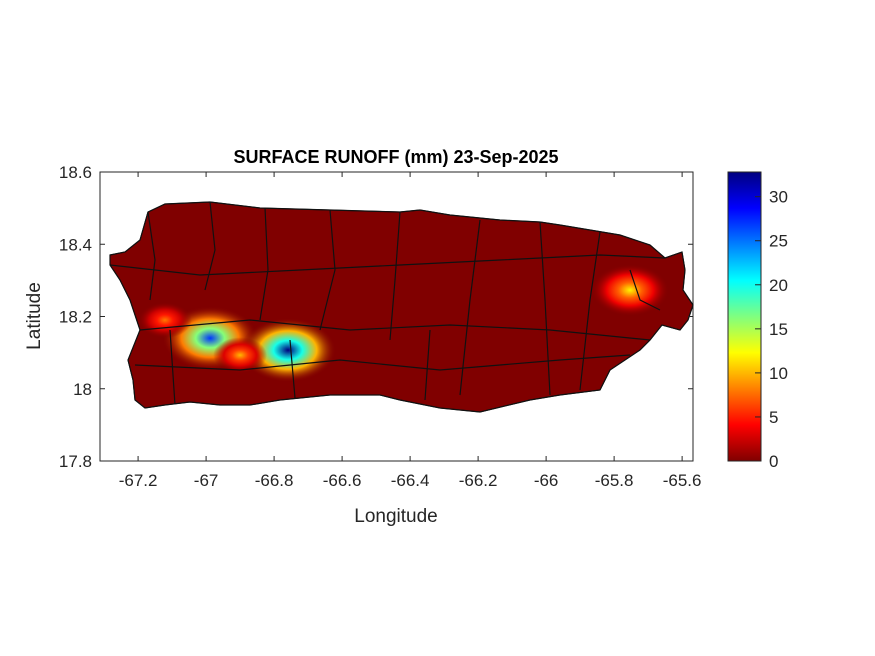 Image resolution: width=875 pixels, height=656 pixels. I want to click on x-tick-label: -66.4, so click(410, 480).